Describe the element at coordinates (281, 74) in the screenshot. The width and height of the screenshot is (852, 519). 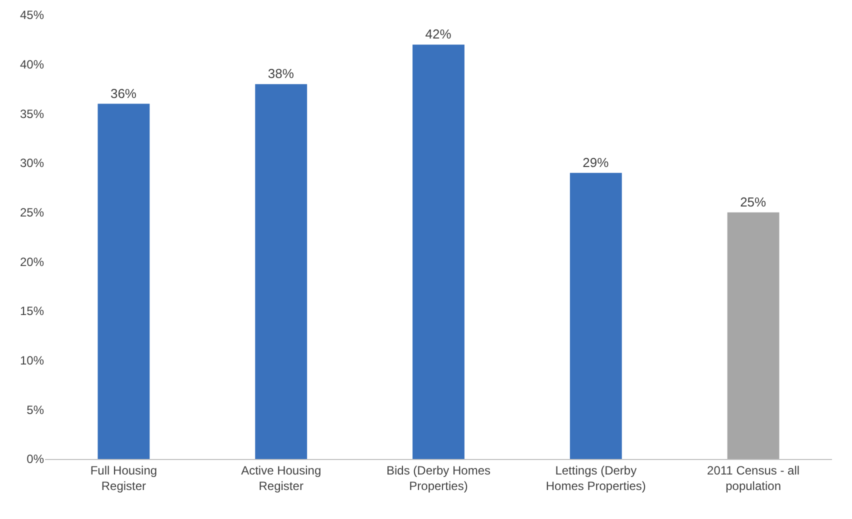
I see `data-label: 38%` at that location.